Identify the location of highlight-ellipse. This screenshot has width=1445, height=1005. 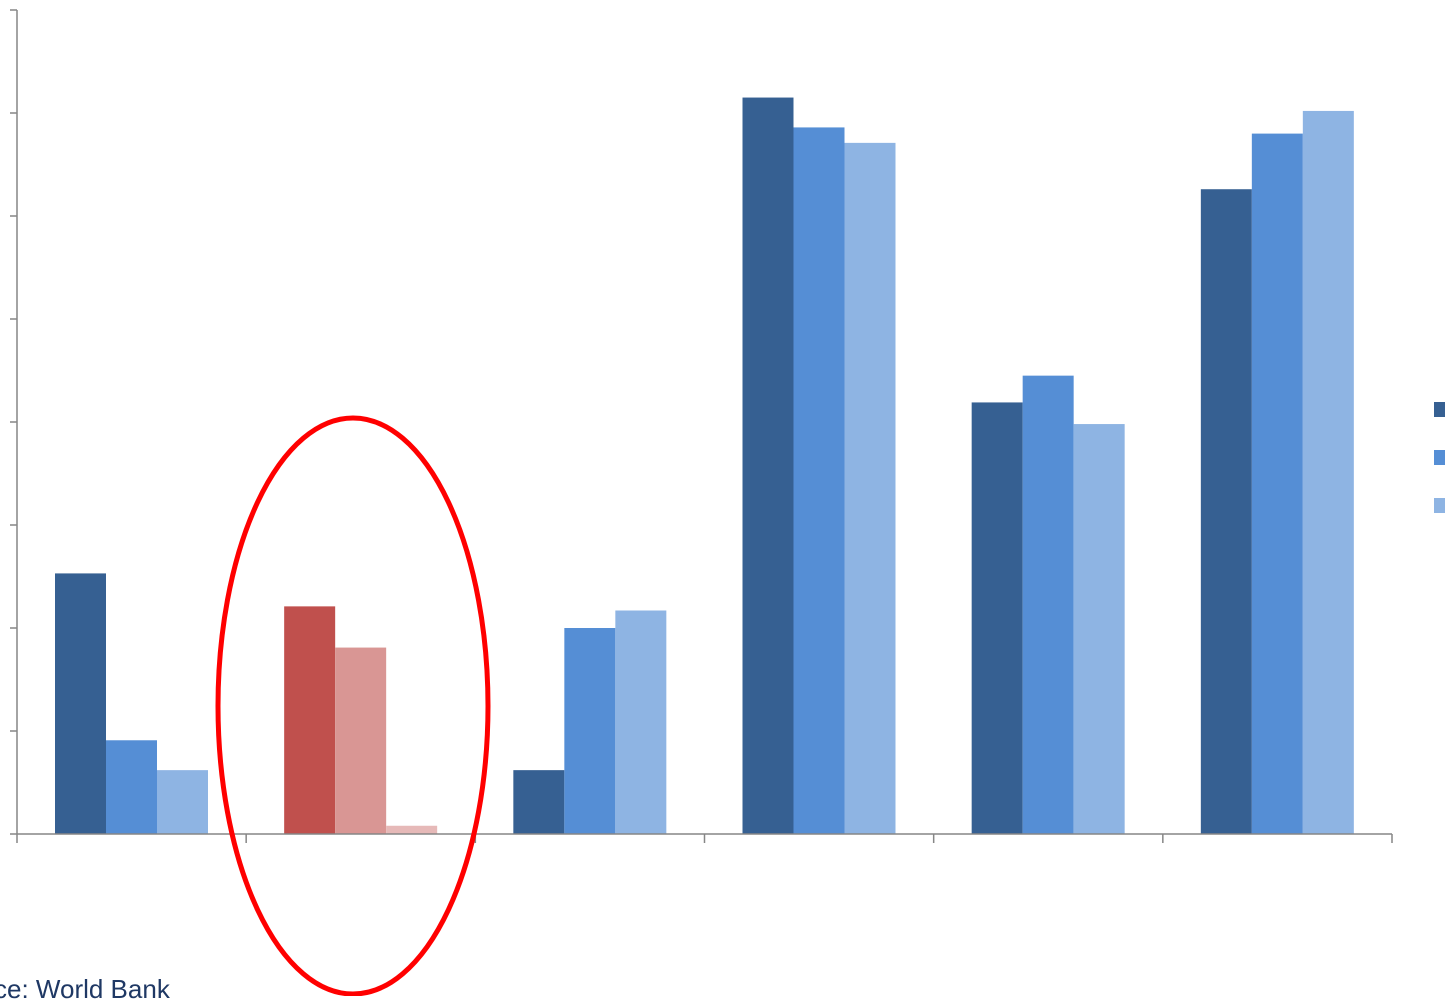
(353, 705).